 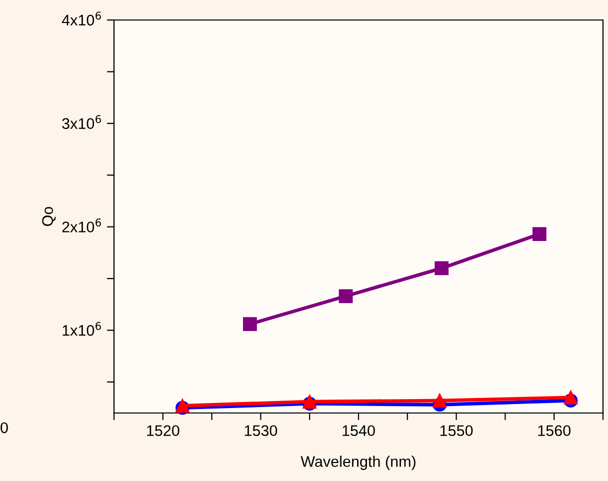 What do you see at coordinates (456, 430) in the screenshot?
I see `x-tick-label: 1550` at bounding box center [456, 430].